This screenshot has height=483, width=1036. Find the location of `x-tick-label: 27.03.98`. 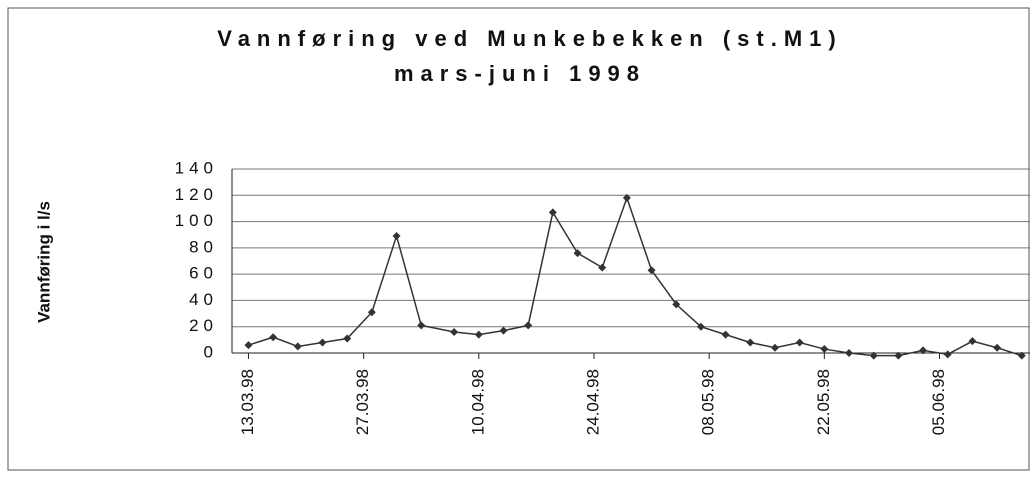

x-tick-label: 27.03.98 is located at coordinates (362, 402).